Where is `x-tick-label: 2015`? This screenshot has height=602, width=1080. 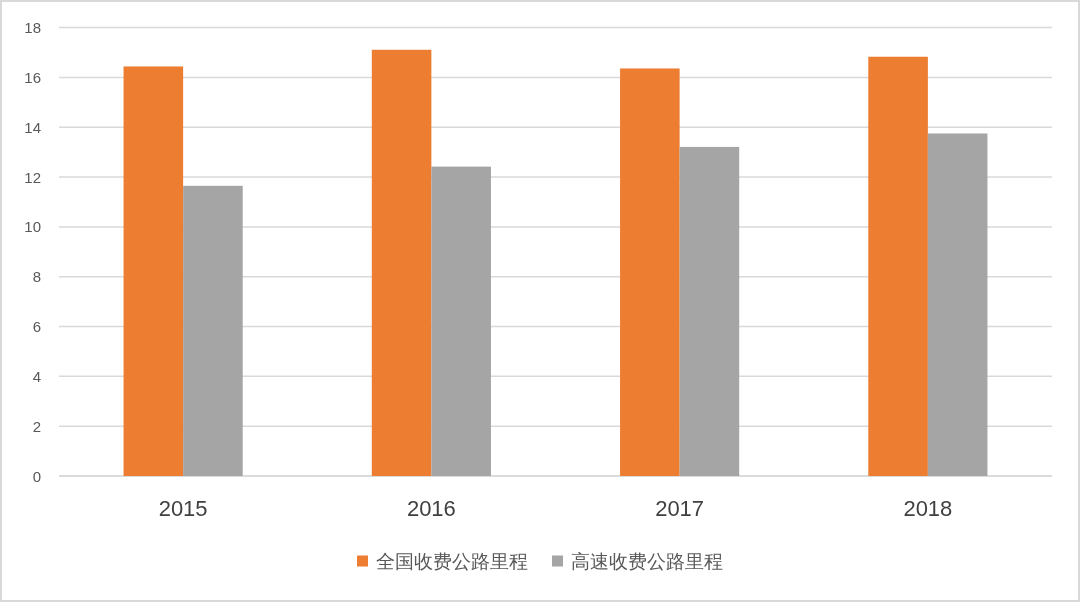 x-tick-label: 2015 is located at coordinates (183, 508).